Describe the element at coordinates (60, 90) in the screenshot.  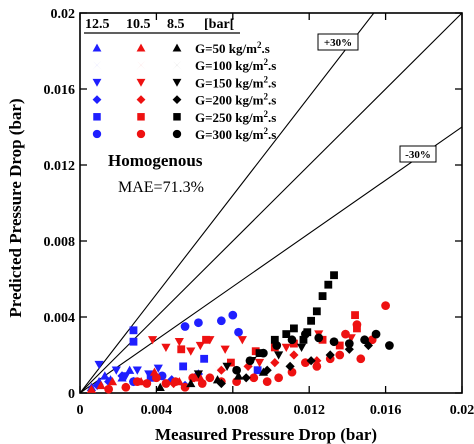
I see `y-tick-label: 0.016` at that location.